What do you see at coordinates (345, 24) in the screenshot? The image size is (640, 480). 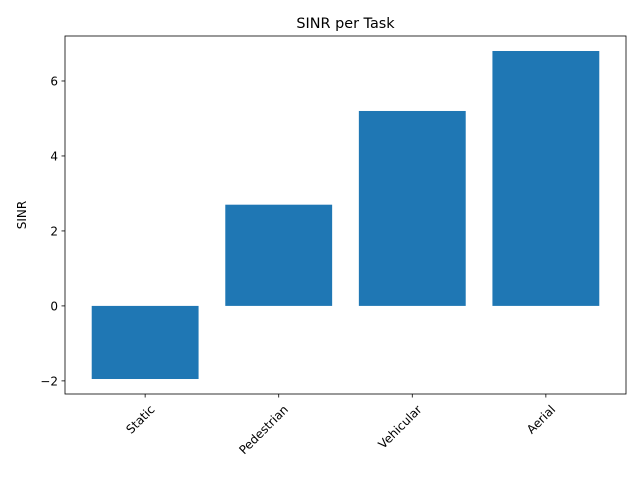 I see `chart-title: SINR per Task` at bounding box center [345, 24].